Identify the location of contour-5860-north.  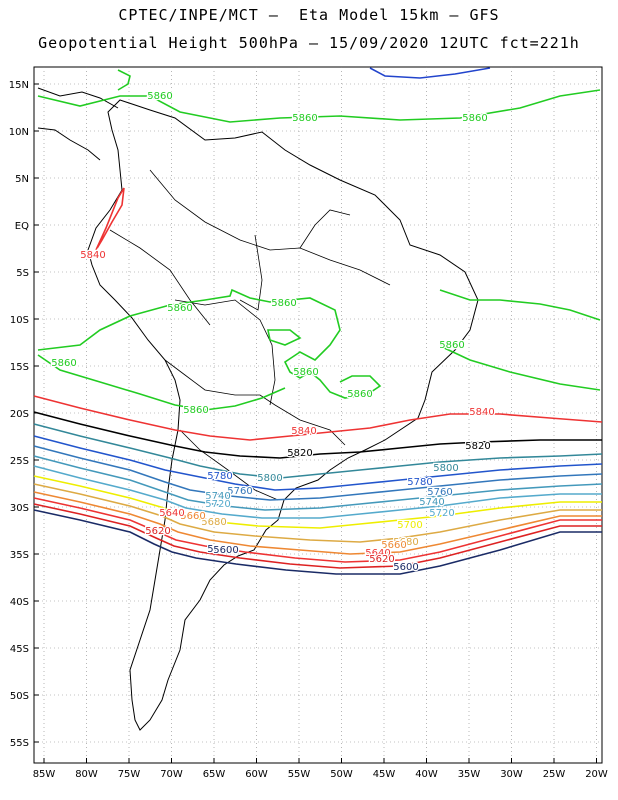
(319, 106).